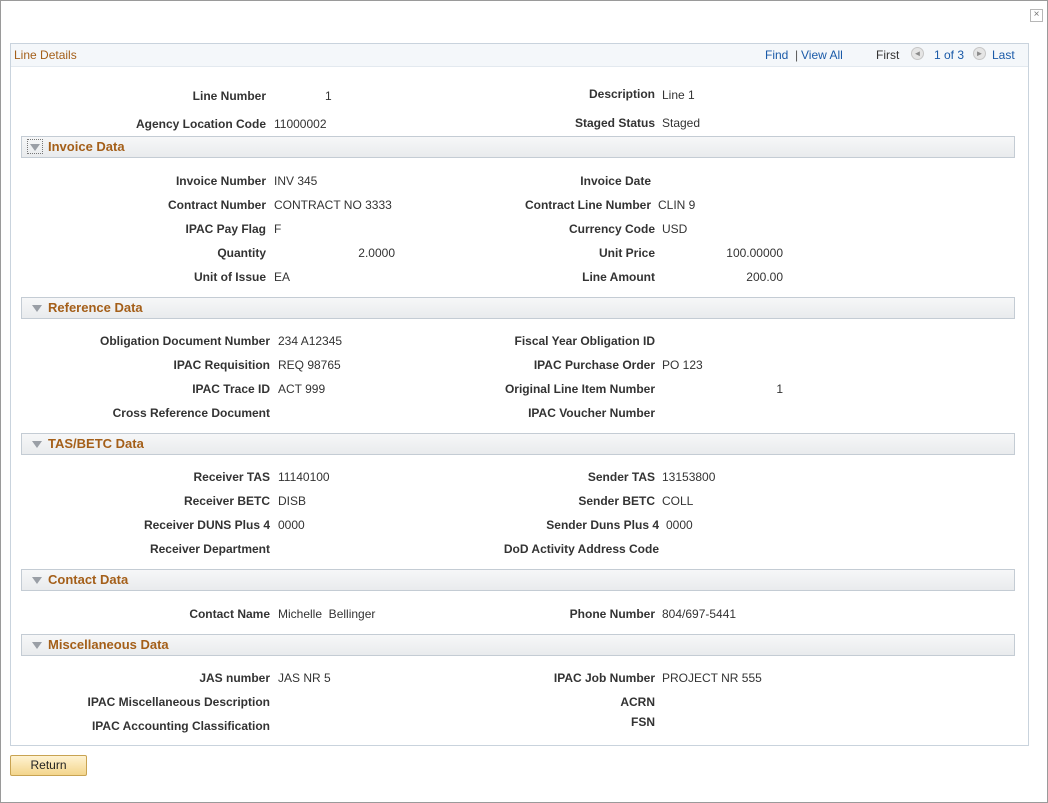 The width and height of the screenshot is (1048, 803). Describe the element at coordinates (229, 277) in the screenshot. I see `unit-of-issue-label: Unit of Issue` at that location.